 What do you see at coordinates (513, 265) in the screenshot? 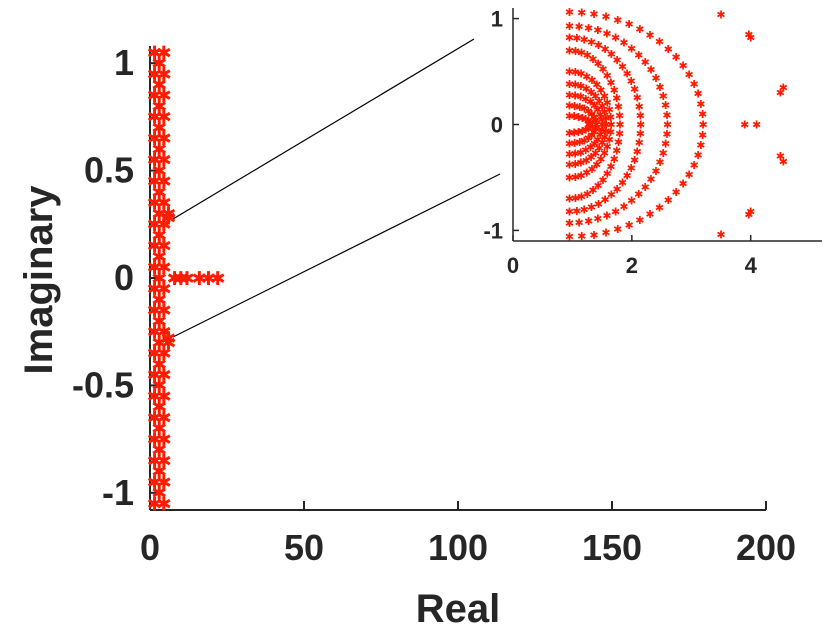
I see `inset-x-tick-label: 0` at bounding box center [513, 265].